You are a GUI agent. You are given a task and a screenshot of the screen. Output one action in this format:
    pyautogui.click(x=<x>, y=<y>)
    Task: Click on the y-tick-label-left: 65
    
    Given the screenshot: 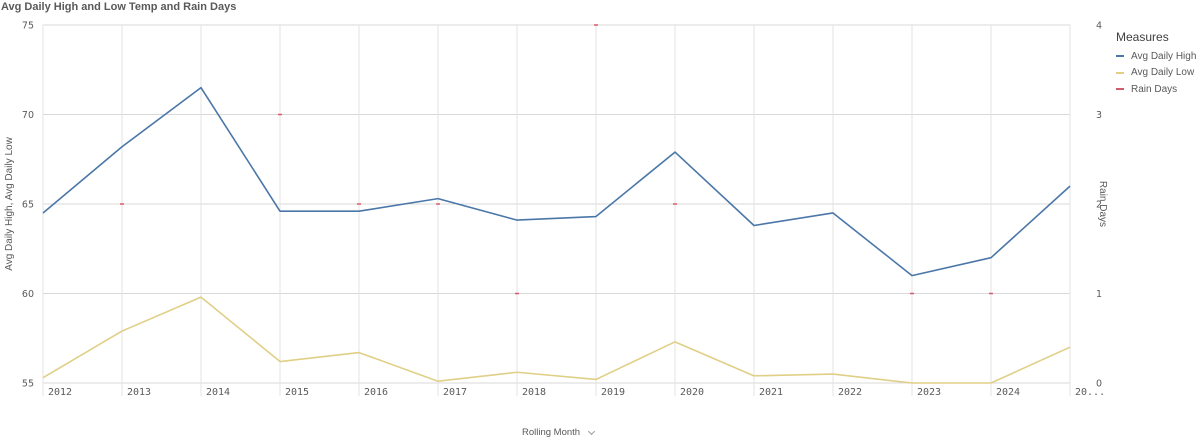 What is the action you would take?
    pyautogui.click(x=28, y=205)
    